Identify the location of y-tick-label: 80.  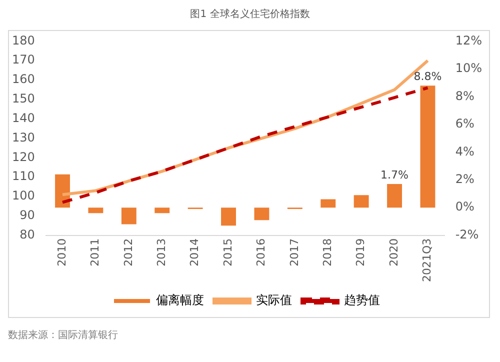
(27, 234).